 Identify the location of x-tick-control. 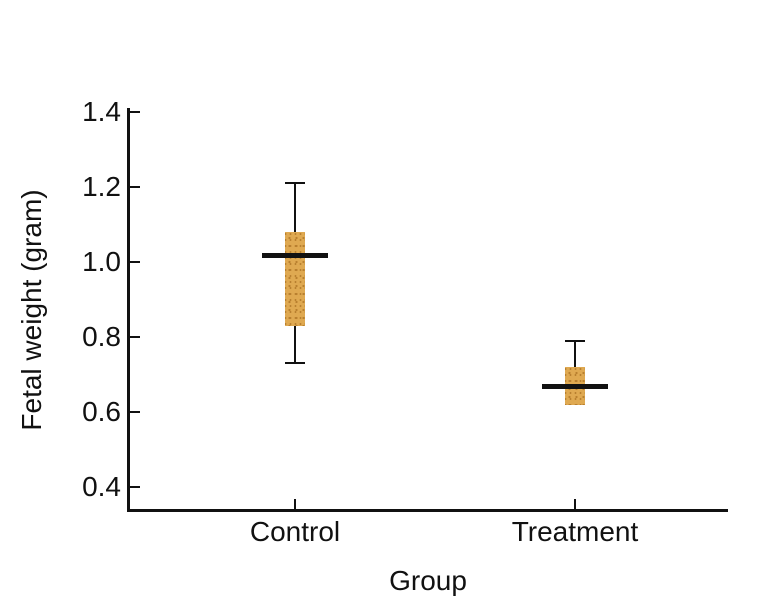
(295, 504).